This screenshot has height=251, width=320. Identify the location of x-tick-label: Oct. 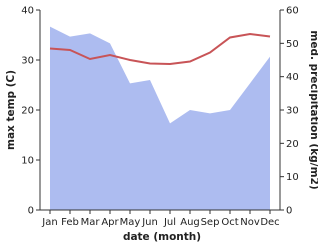
(229, 222).